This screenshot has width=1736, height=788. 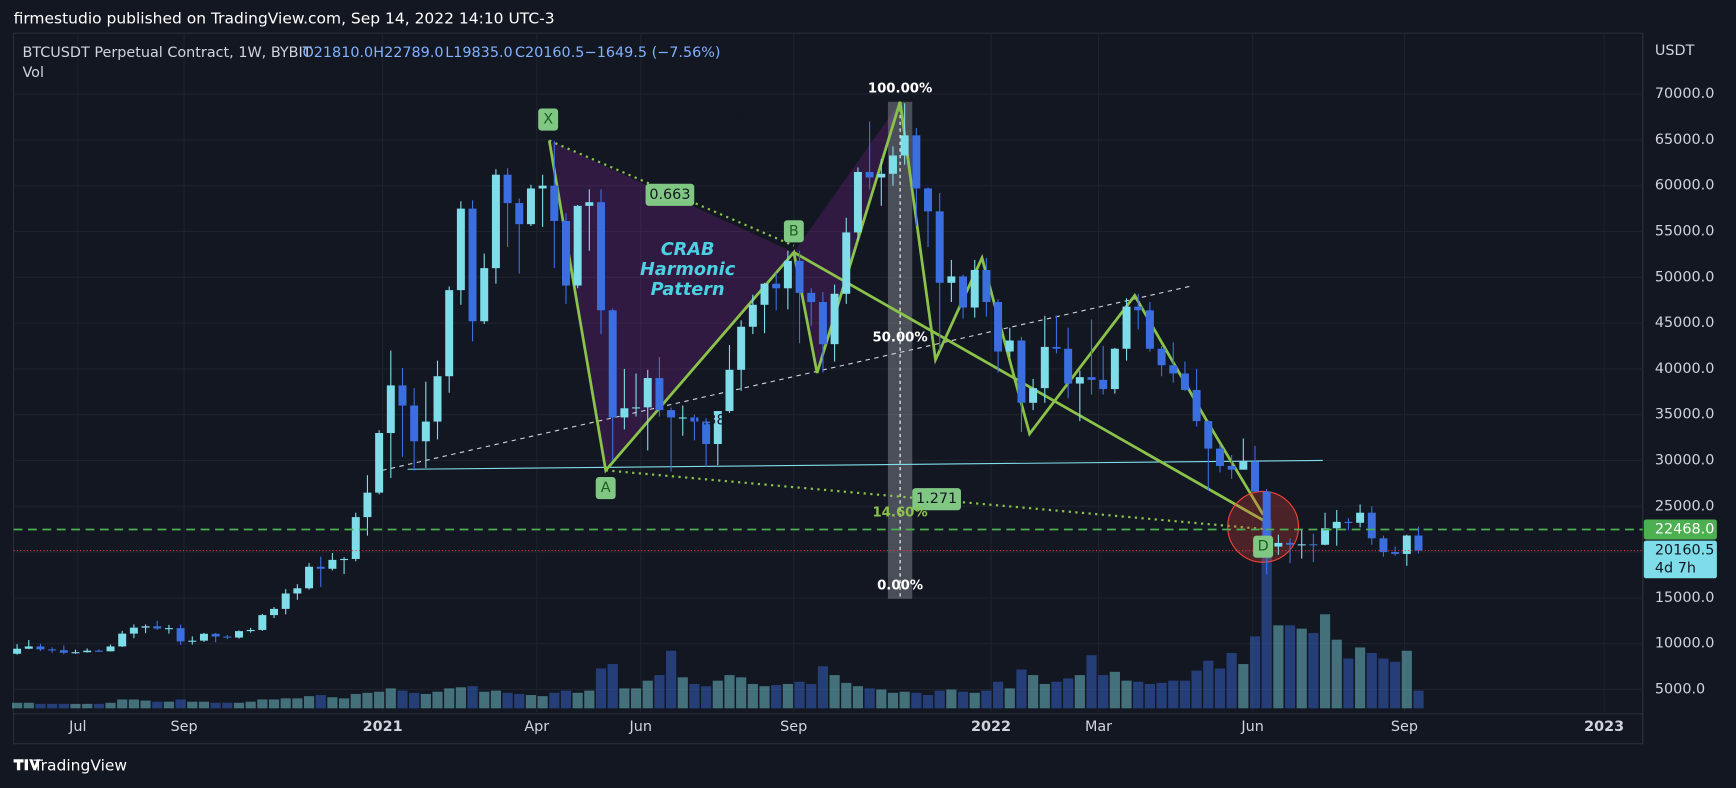 What do you see at coordinates (688, 250) in the screenshot?
I see `pattern-title: CRAB` at bounding box center [688, 250].